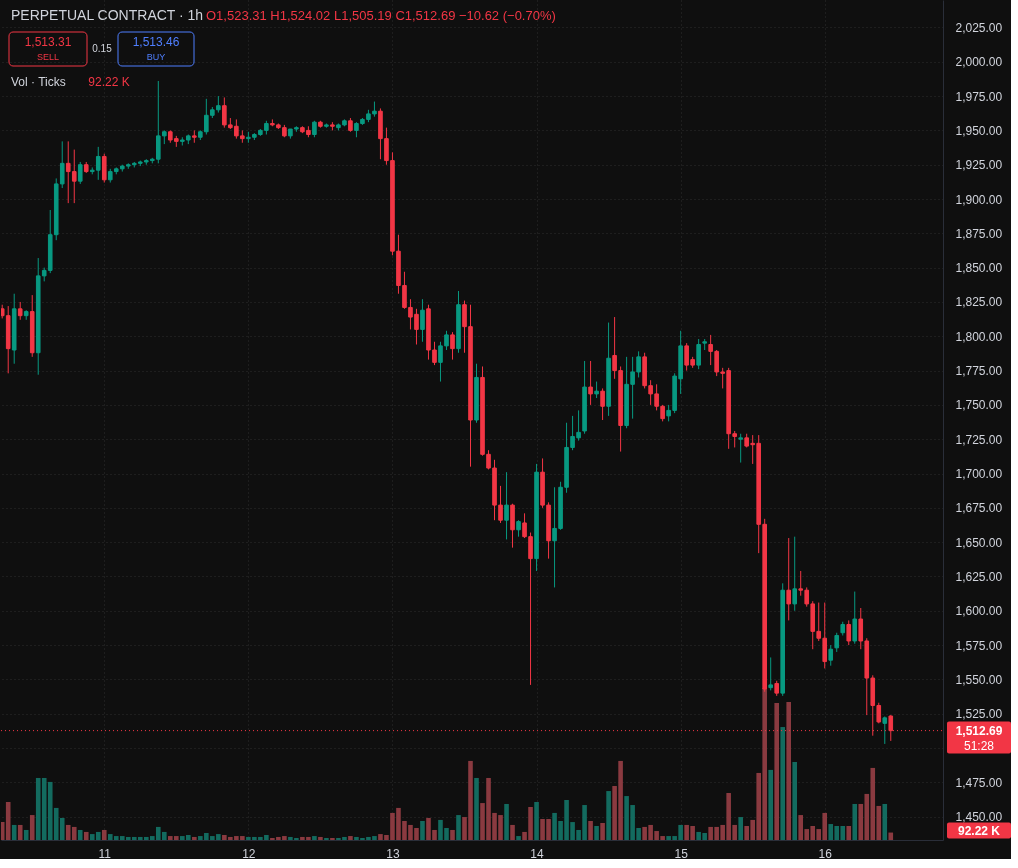 This screenshot has height=868, width=1018. I want to click on x-tick-label: 12, so click(249, 853).